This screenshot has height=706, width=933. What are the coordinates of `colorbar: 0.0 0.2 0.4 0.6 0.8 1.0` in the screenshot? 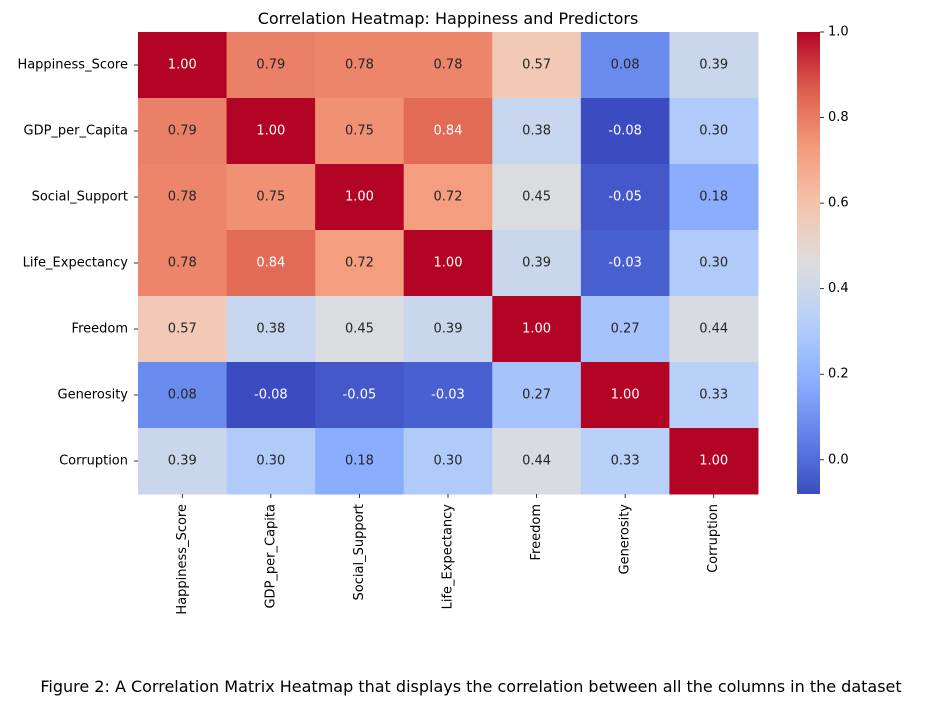 It's located at (823, 259).